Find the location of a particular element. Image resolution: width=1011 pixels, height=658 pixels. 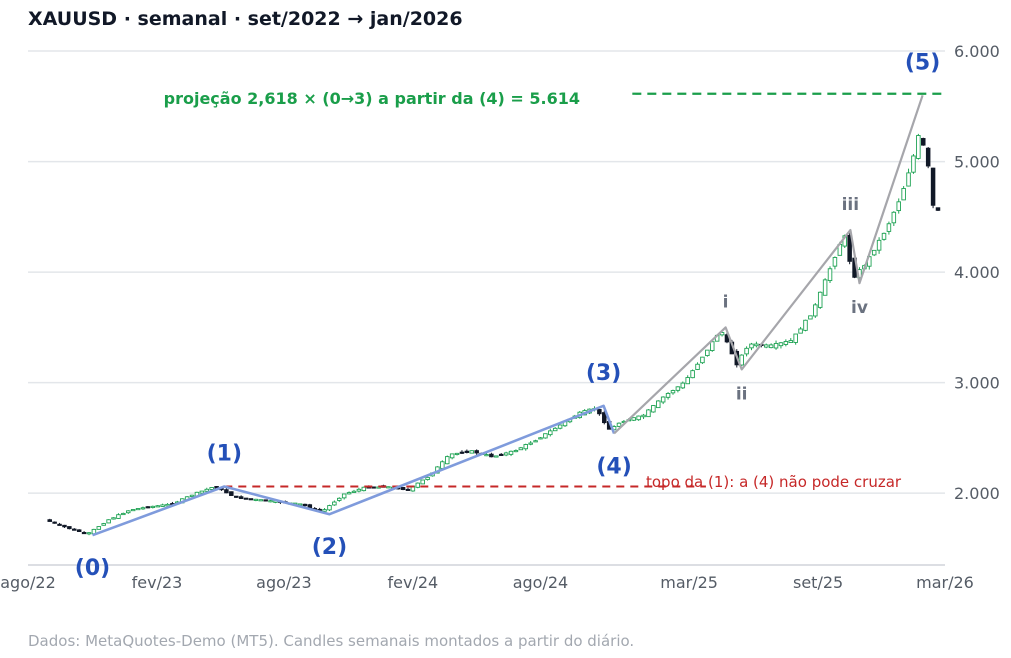

wave-label: (1) is located at coordinates (224, 454).